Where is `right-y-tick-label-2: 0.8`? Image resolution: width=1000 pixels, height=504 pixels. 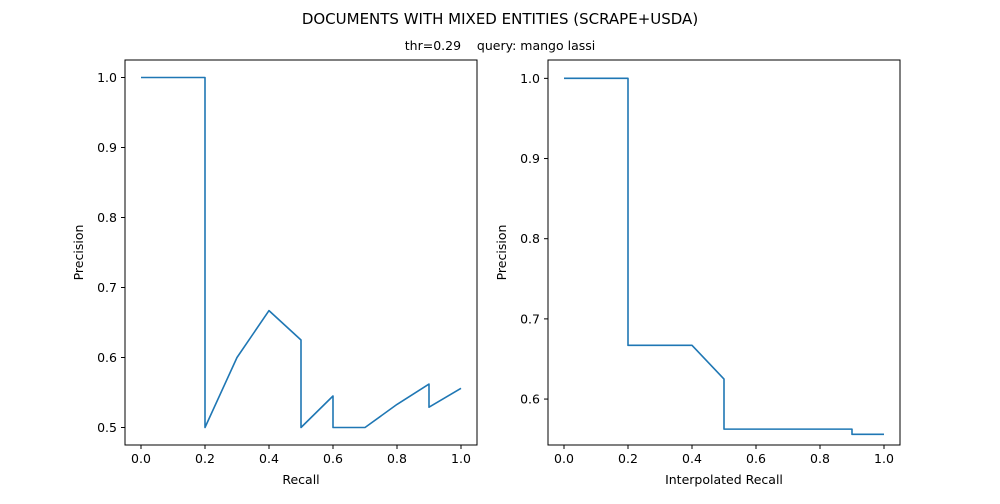
right-y-tick-label-2: 0.8 is located at coordinates (530, 238).